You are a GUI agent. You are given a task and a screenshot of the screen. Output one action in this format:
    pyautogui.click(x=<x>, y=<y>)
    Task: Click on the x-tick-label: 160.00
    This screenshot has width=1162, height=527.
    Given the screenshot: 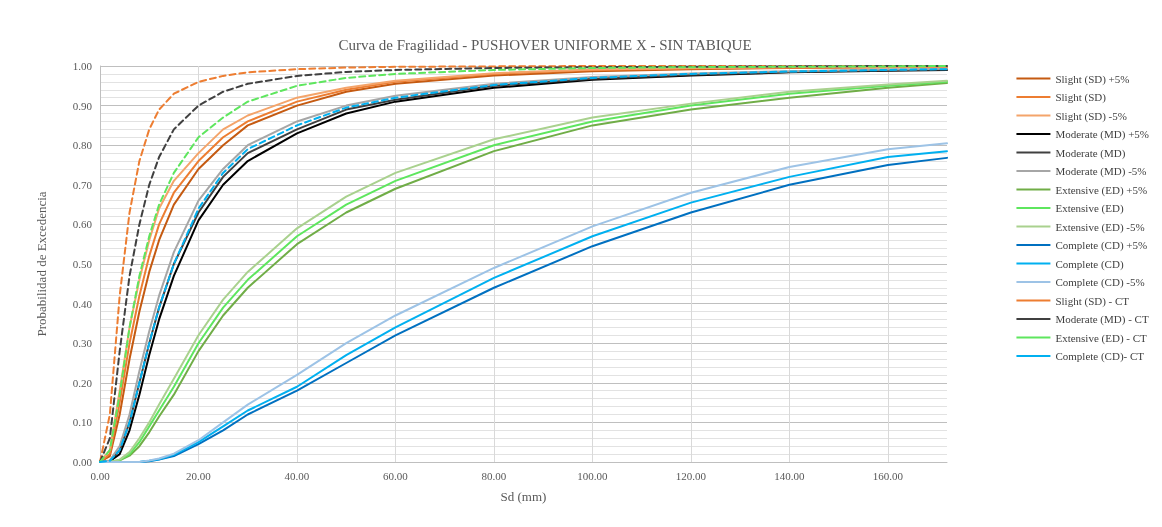 What is the action you would take?
    pyautogui.click(x=888, y=475)
    